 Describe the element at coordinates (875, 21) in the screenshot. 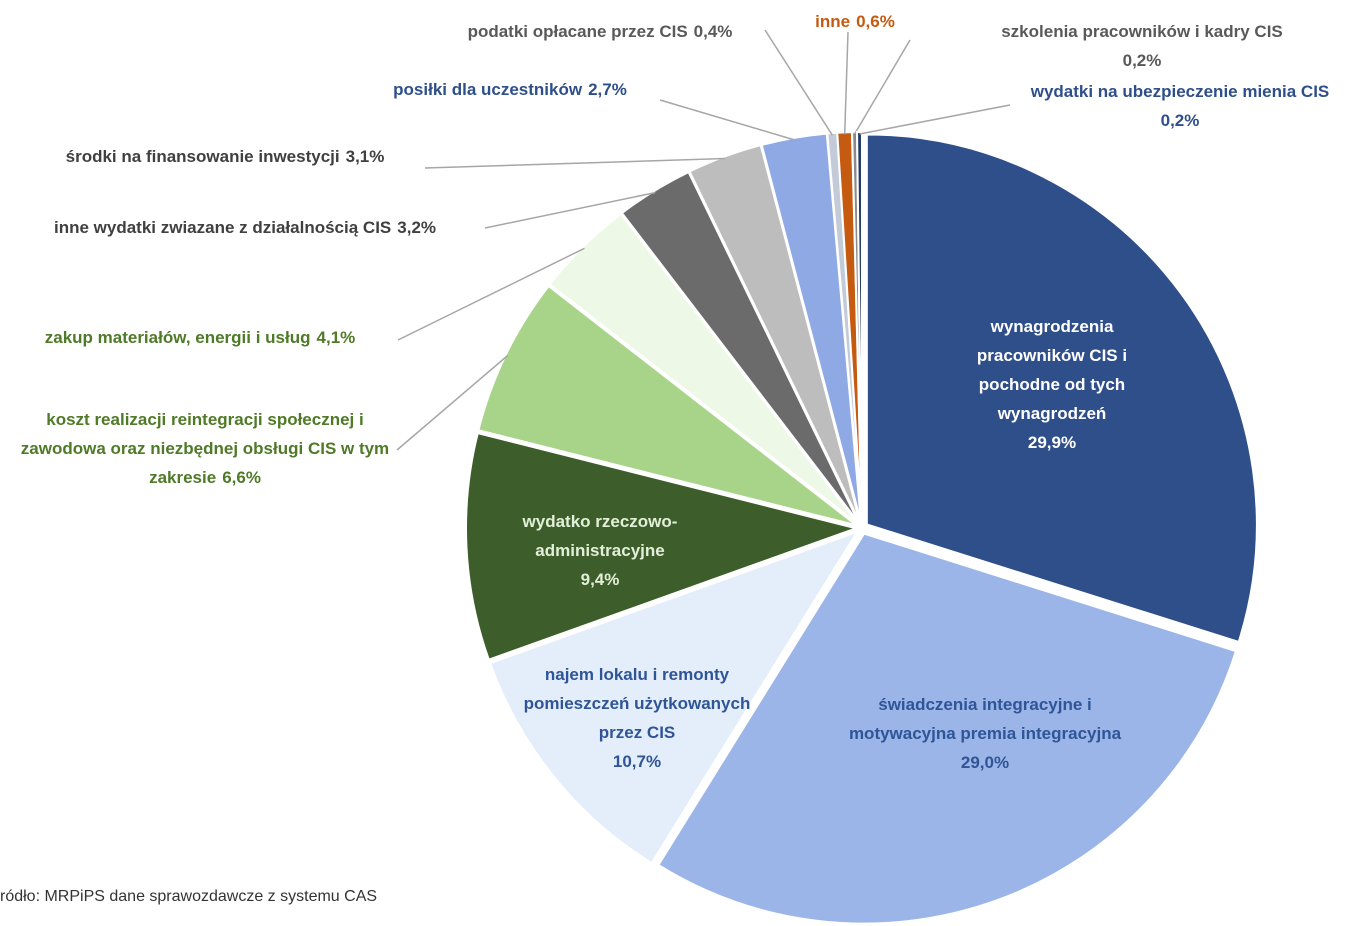

I see `value-label: 0,6%` at that location.